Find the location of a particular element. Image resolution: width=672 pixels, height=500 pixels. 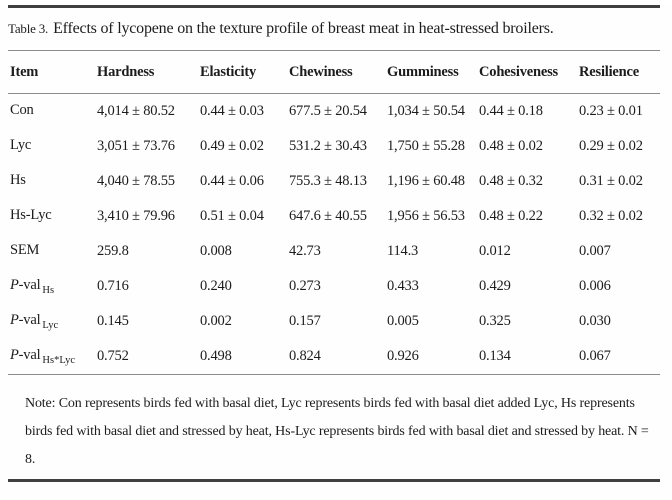

value-cell: 0.31 ± 0.02 is located at coordinates (611, 181).